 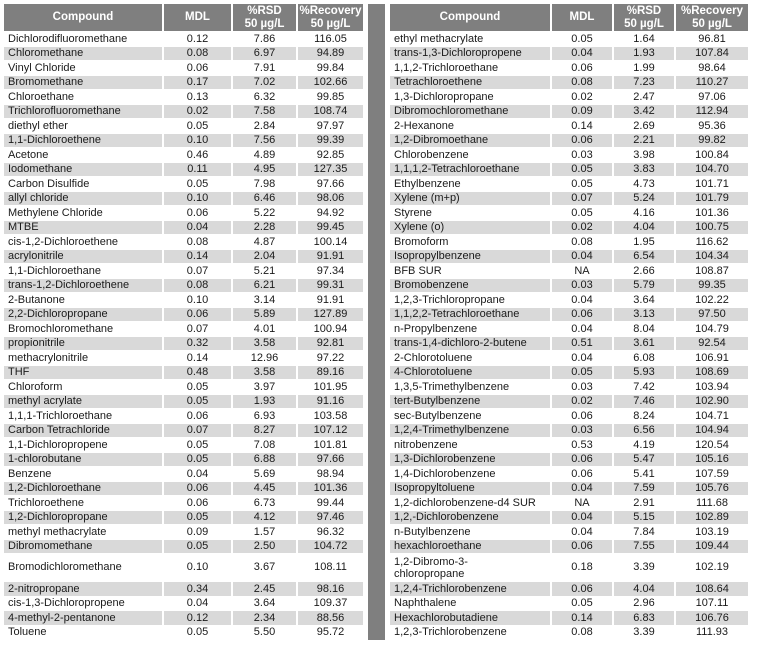 What do you see at coordinates (330, 213) in the screenshot?
I see `recovery-cell: 94.92` at bounding box center [330, 213].